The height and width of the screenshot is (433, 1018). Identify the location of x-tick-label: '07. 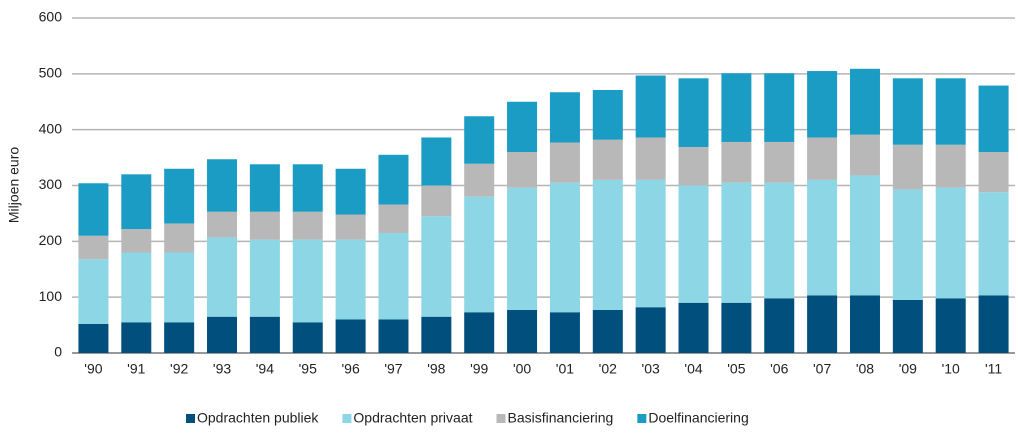
(822, 369).